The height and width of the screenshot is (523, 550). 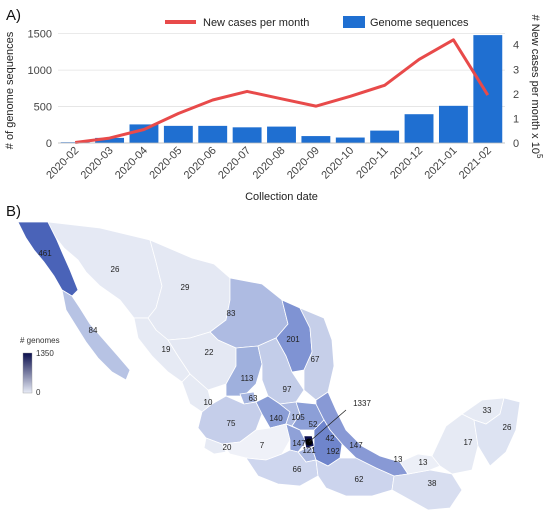 What do you see at coordinates (27, 373) in the screenshot?
I see `colorbar` at bounding box center [27, 373].